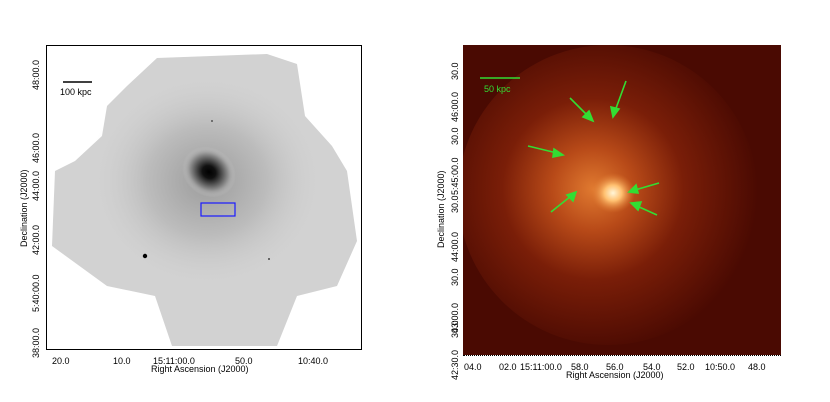 This screenshot has width=830, height=402. What do you see at coordinates (593, 148) in the screenshot?
I see `arrows` at bounding box center [593, 148].